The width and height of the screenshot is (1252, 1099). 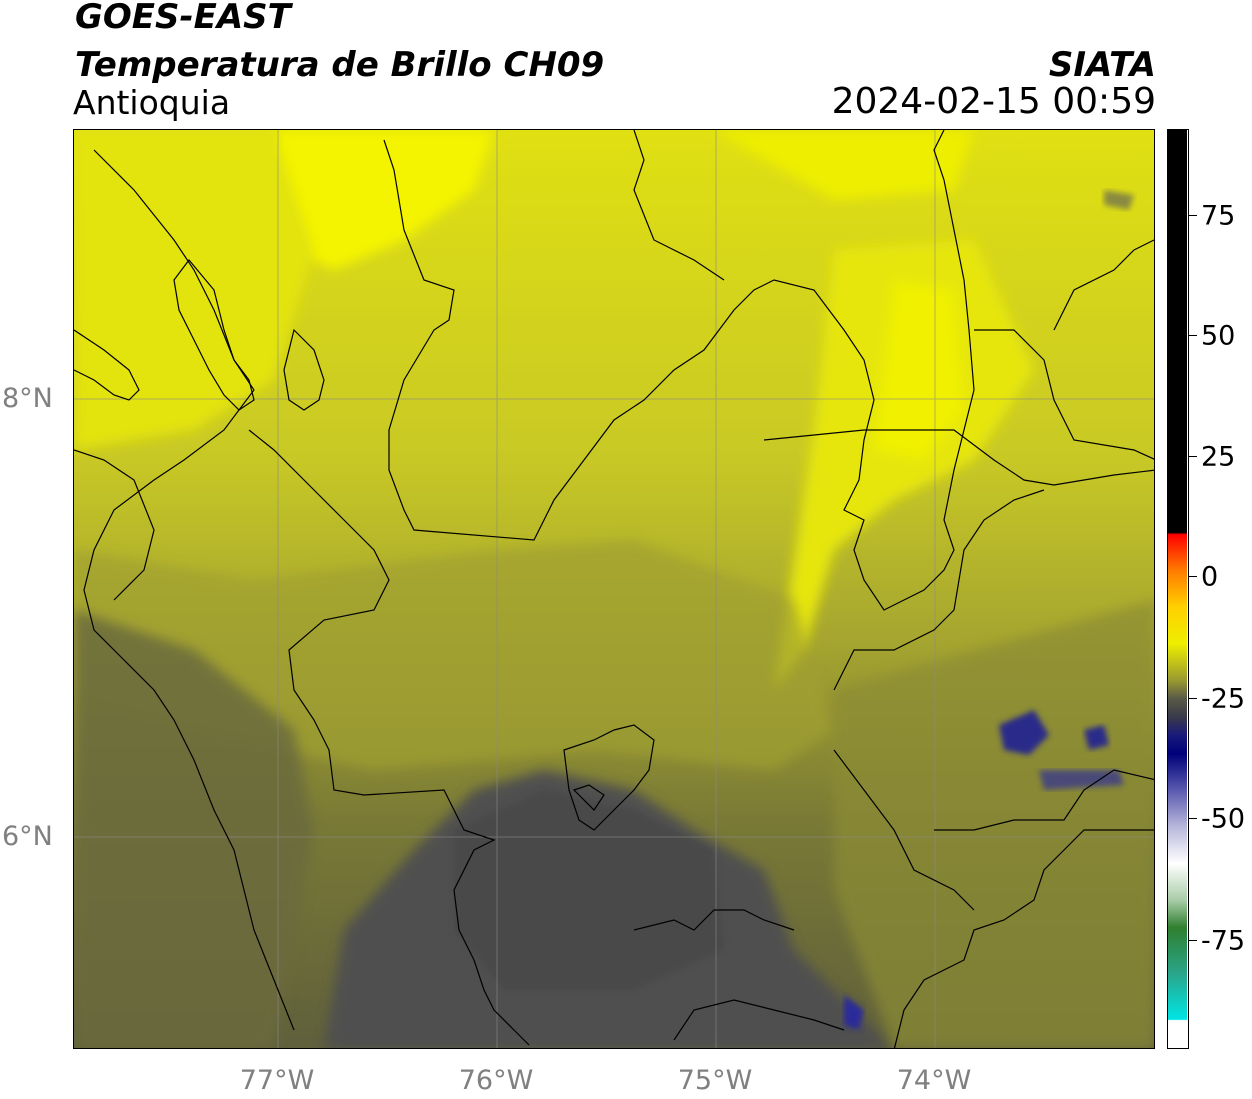 What do you see at coordinates (993, 101) in the screenshot?
I see `datetime-label: 2024-02-15 00:59` at bounding box center [993, 101].